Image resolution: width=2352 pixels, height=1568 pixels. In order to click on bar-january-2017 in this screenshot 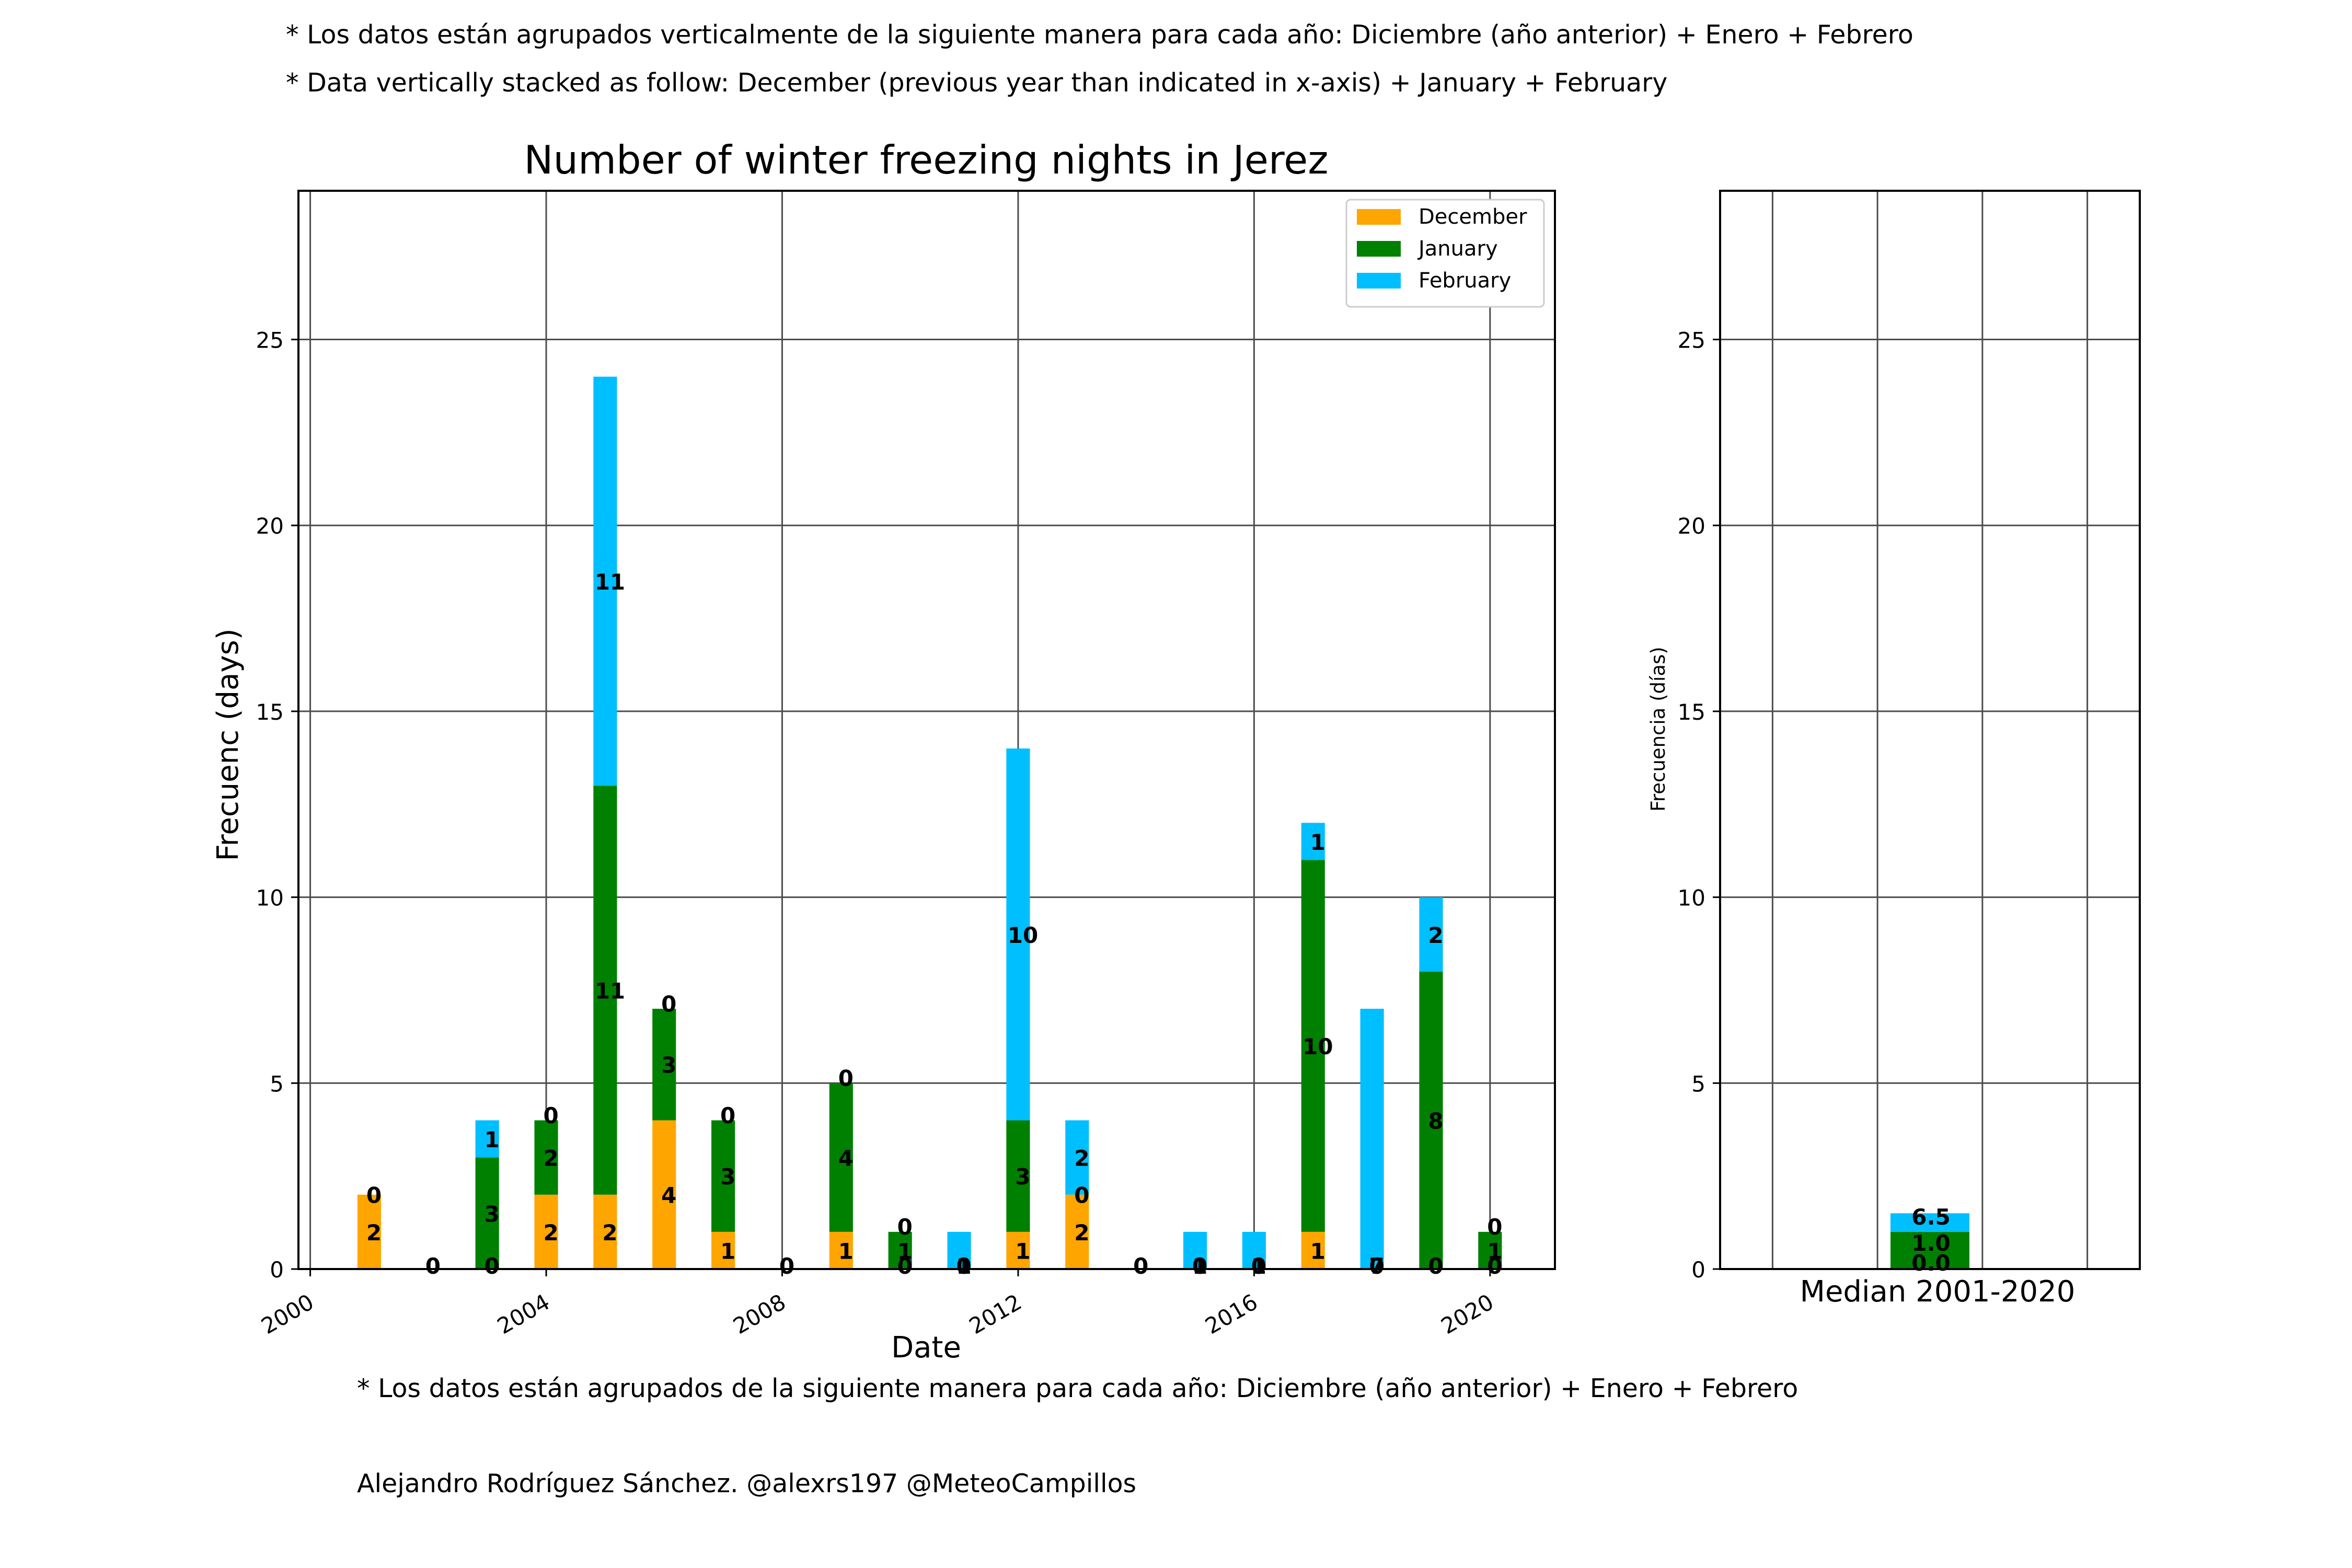, I will do `click(1313, 1046)`.